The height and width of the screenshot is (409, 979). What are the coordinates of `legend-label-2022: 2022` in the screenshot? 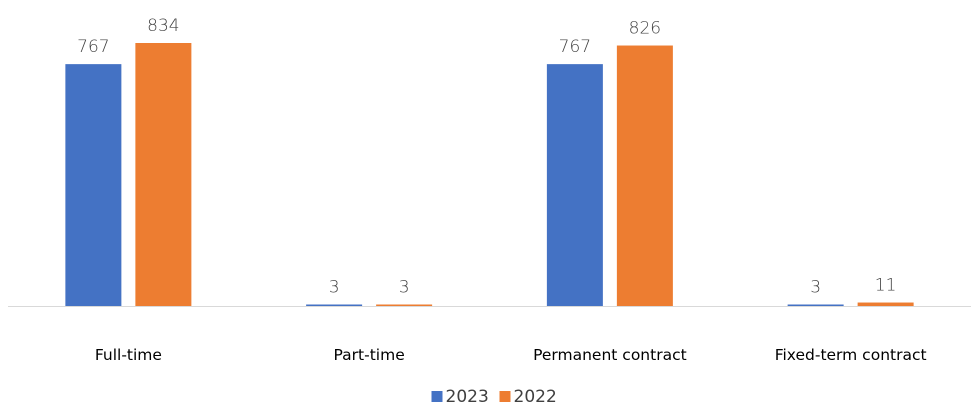 It's located at (535, 397).